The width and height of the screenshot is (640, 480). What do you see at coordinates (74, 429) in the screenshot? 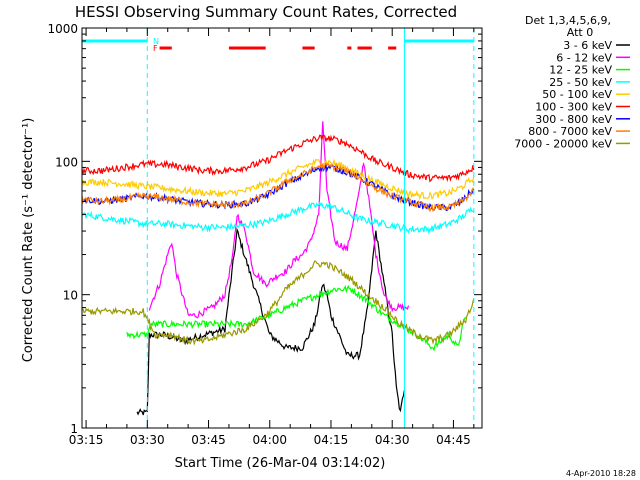
I see `y-tick-label: 1` at bounding box center [74, 429].